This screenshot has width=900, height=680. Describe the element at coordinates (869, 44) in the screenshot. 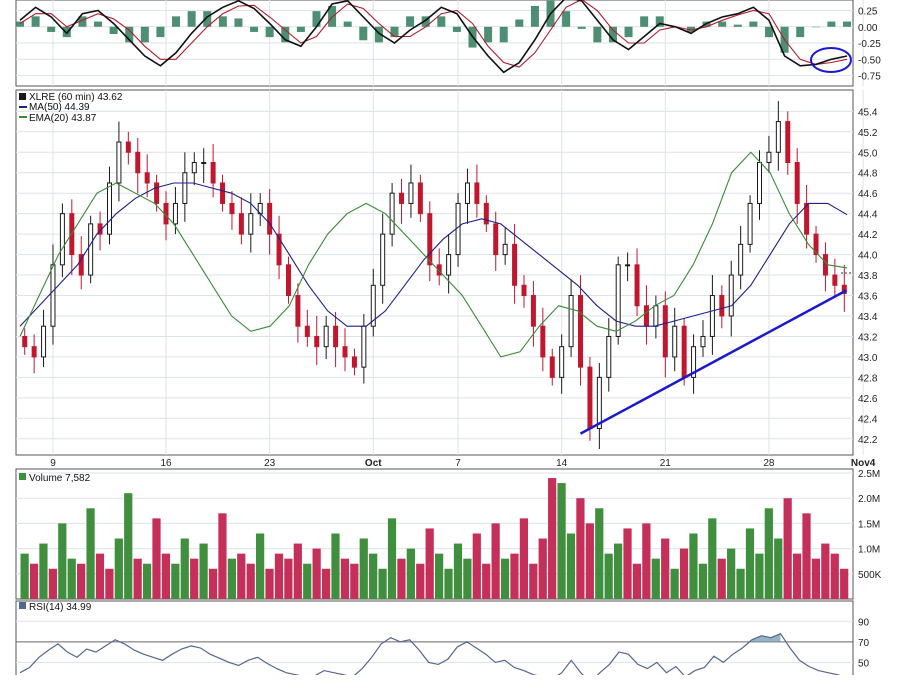

I see `macd-y-tick-2: -0.25` at that location.